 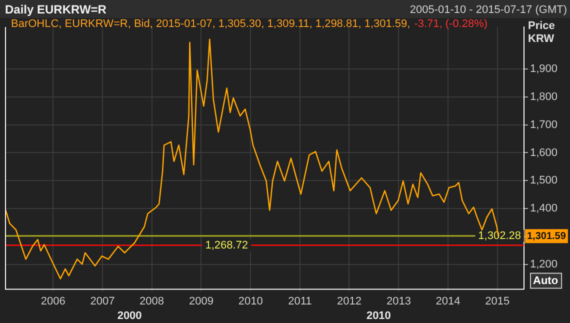 I want to click on annotation: -3.71, (-0.28%), so click(x=451, y=24).